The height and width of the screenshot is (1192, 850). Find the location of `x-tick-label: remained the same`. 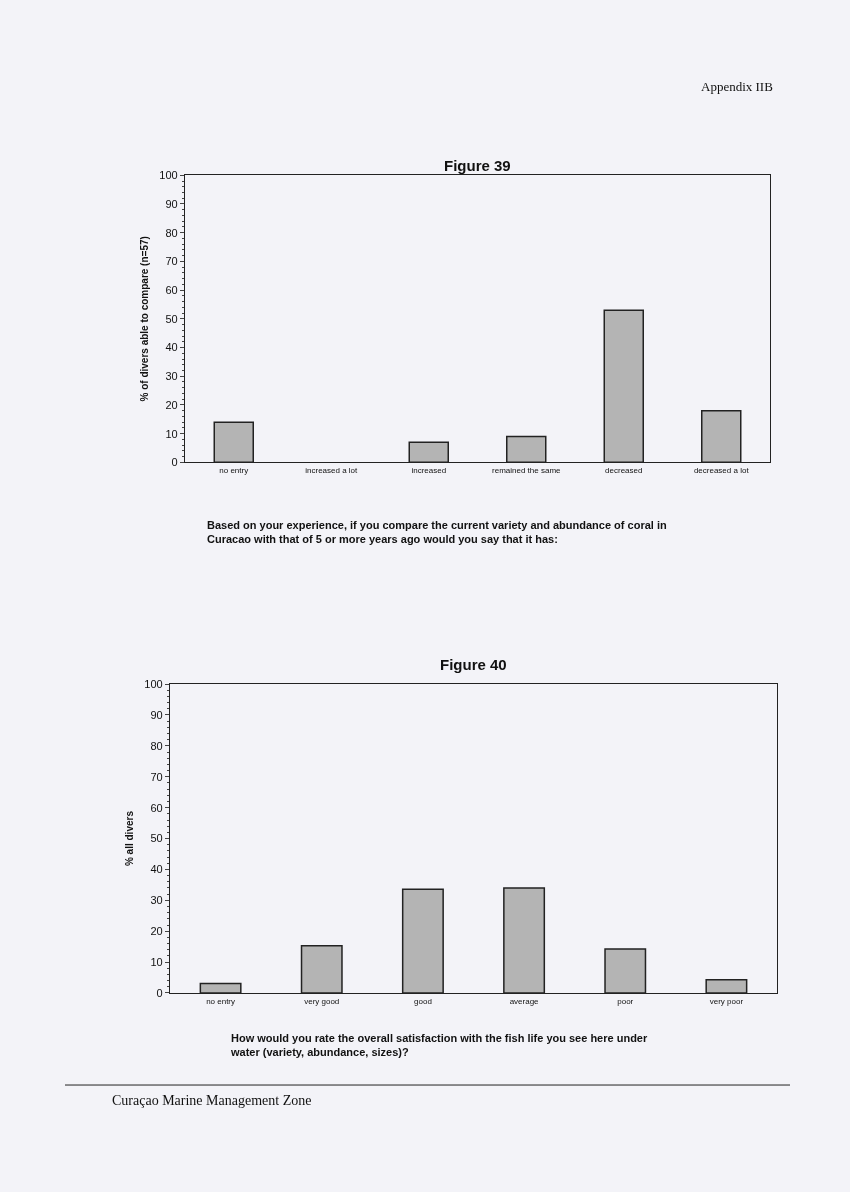

x-tick-label: remained the same is located at coordinates (527, 471).